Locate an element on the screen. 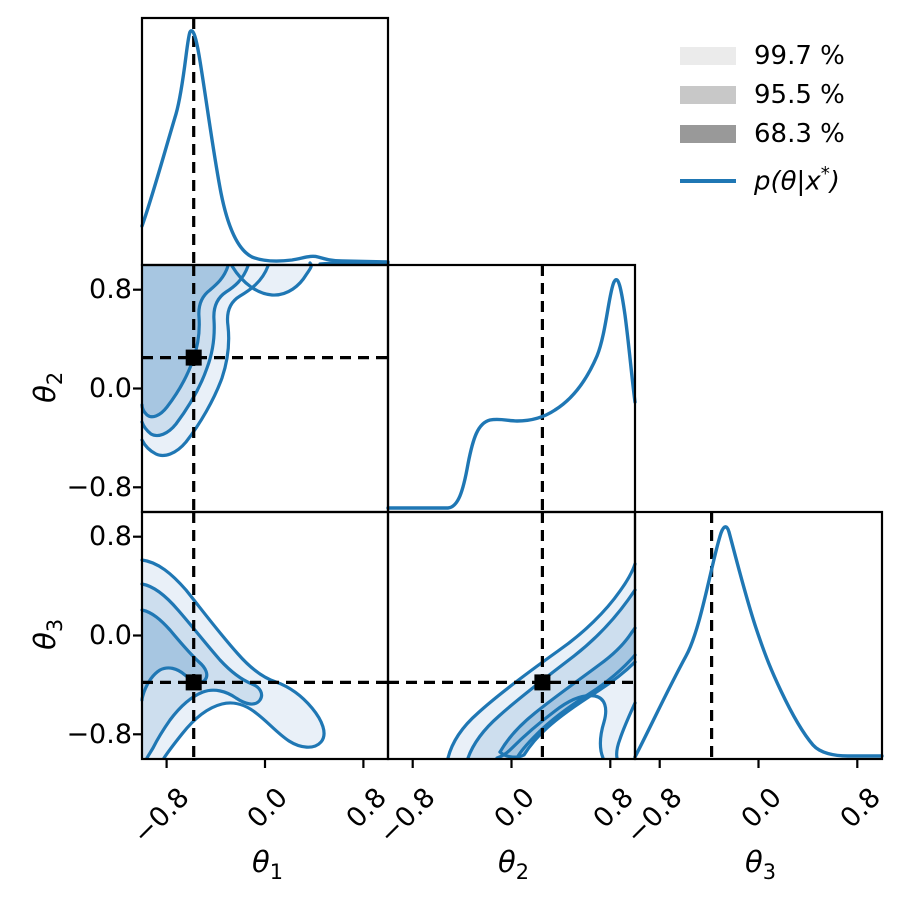  contour-line-95-5-lower is located at coordinates (576, 706).